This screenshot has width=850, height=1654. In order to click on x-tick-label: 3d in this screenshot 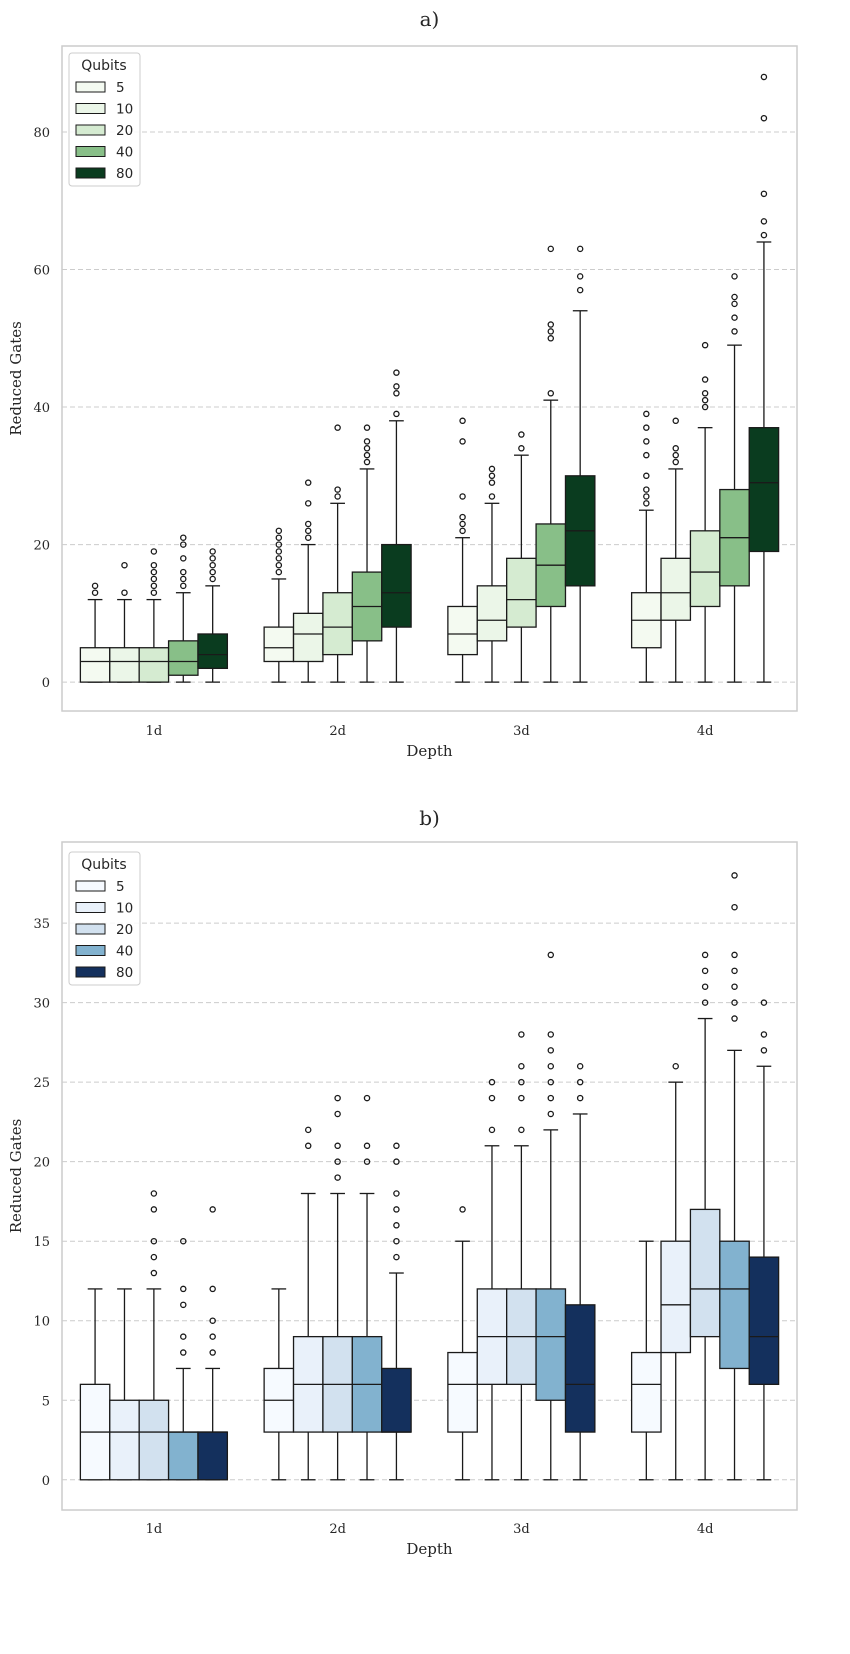, I will do `click(521, 731)`.